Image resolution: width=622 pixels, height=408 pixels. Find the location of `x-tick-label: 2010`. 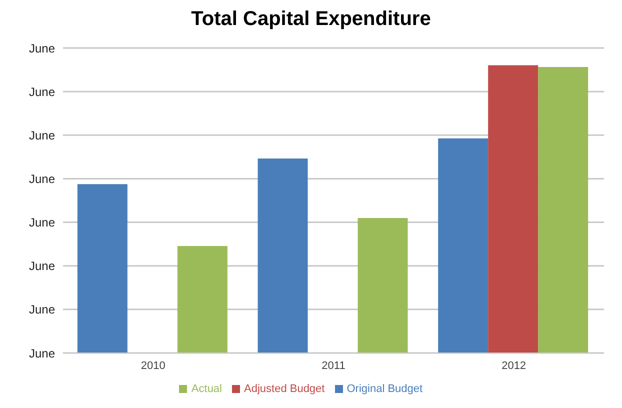

x-tick-label: 2010 is located at coordinates (153, 366).